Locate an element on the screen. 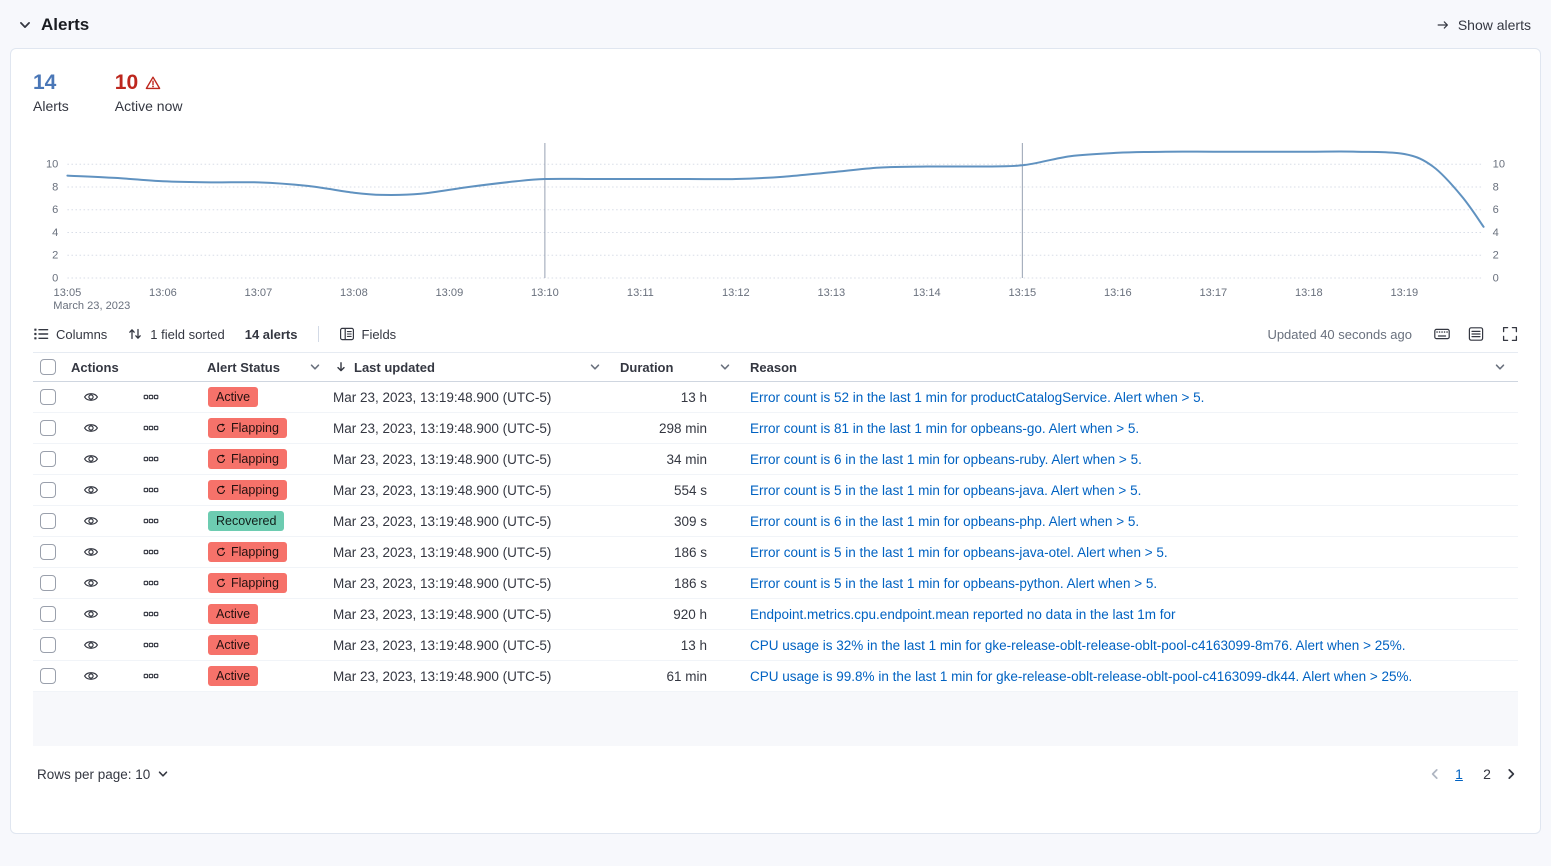 The height and width of the screenshot is (866, 1551). page-2-button: 2 is located at coordinates (1487, 774).